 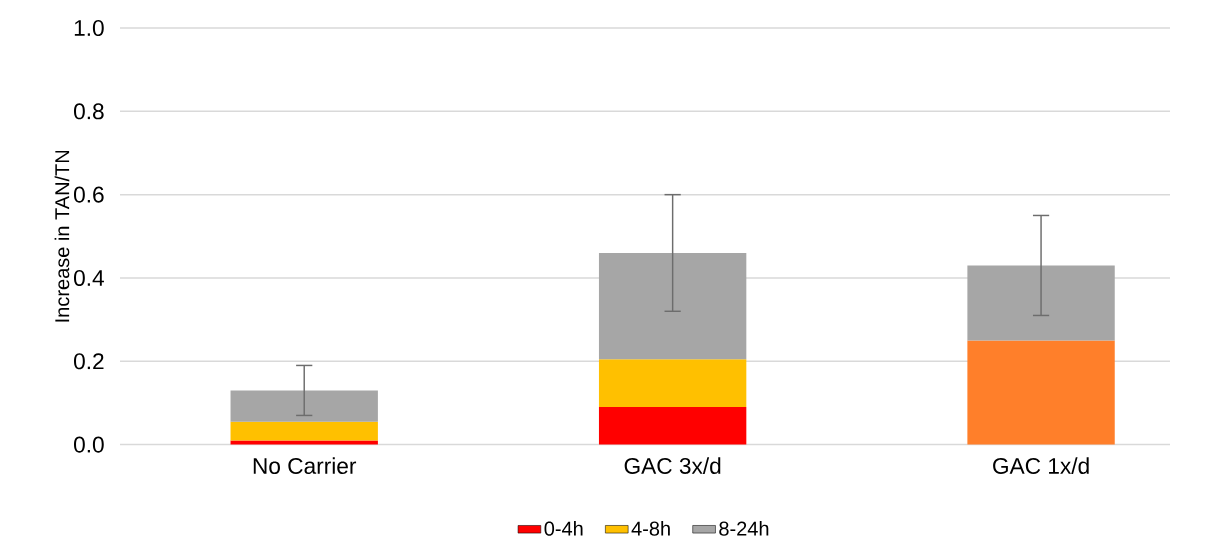 I want to click on y-tick-label: 1.0, so click(x=89, y=28).